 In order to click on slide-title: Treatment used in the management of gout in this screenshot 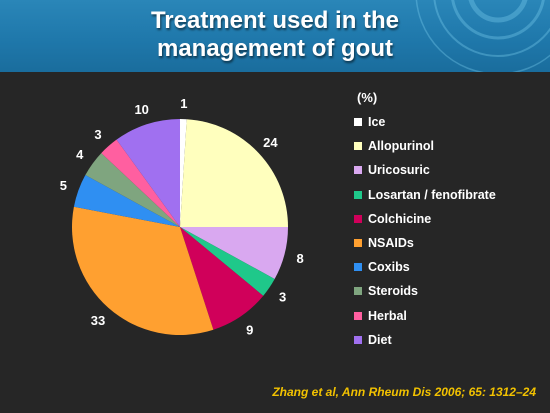, I will do `click(275, 35)`.